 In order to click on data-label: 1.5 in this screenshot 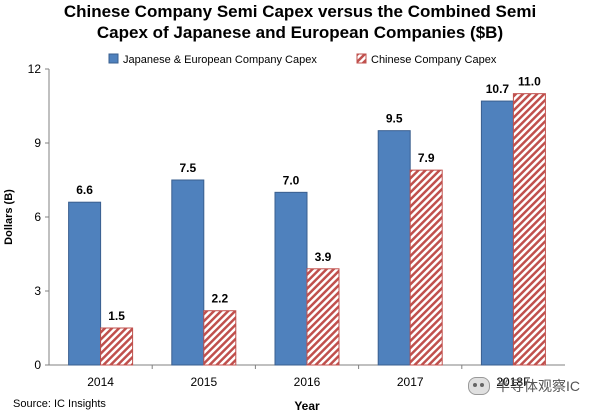, I will do `click(116, 316)`.